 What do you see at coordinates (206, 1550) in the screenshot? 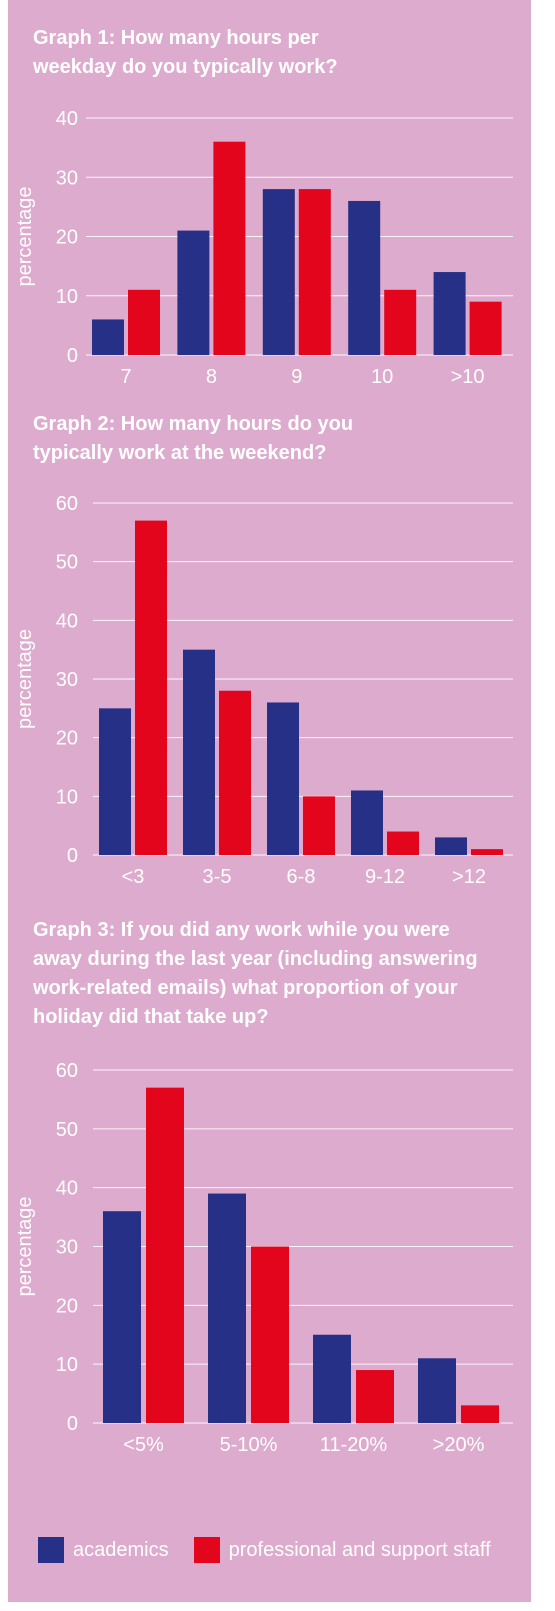
I see `legend-swatch-staff` at bounding box center [206, 1550].